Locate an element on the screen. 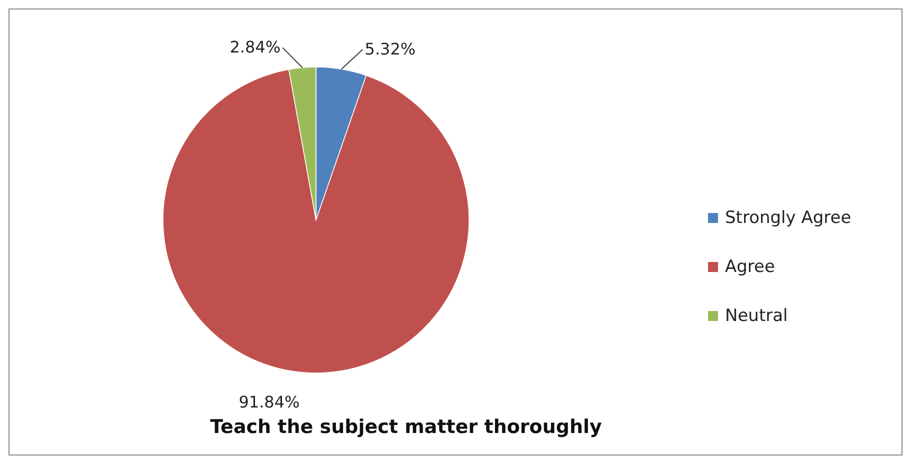 The height and width of the screenshot is (464, 911). legend-label: Neutral is located at coordinates (756, 316).